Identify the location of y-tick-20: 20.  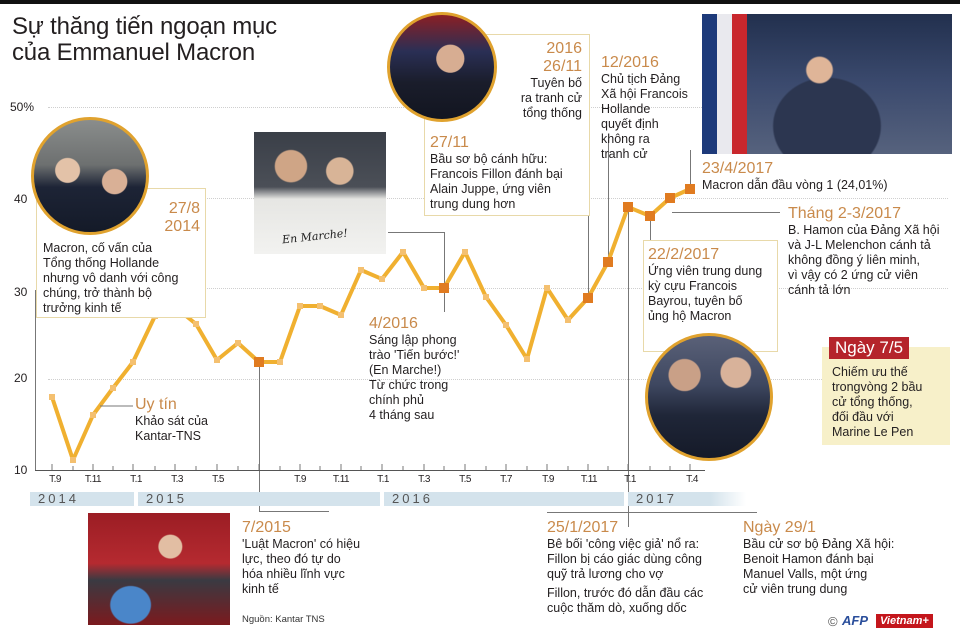
(21, 378).